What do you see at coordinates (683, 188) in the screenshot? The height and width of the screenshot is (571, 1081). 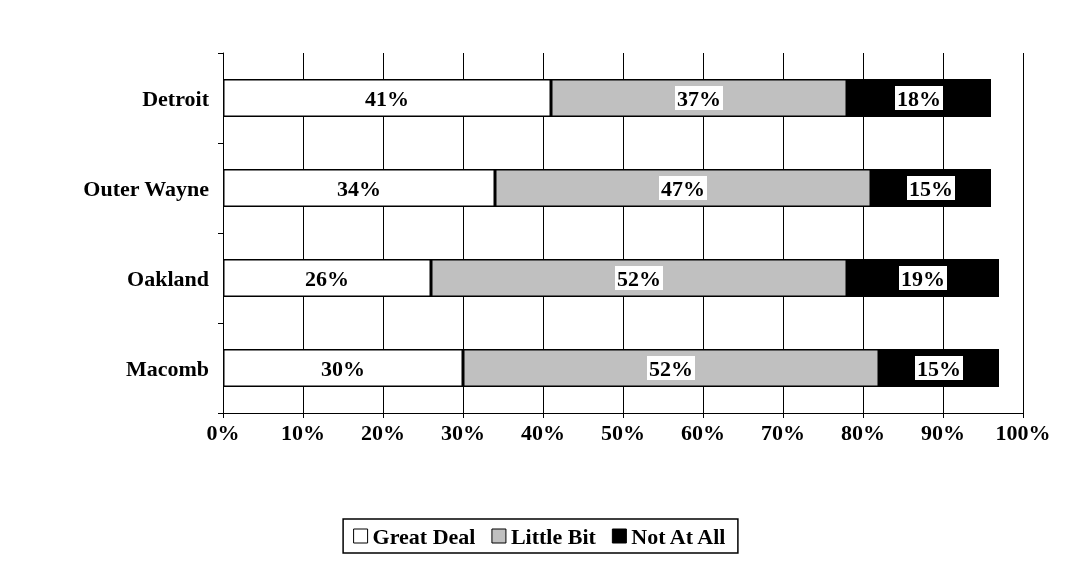 I see `data-label: 47%` at bounding box center [683, 188].